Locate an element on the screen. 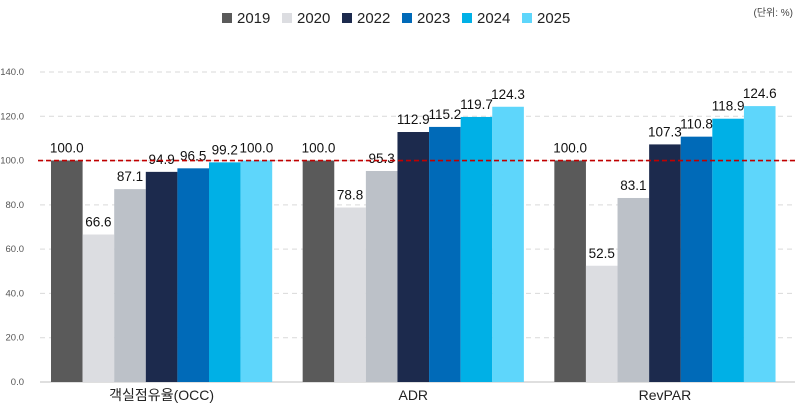  legend-label: 2020 is located at coordinates (313, 18).